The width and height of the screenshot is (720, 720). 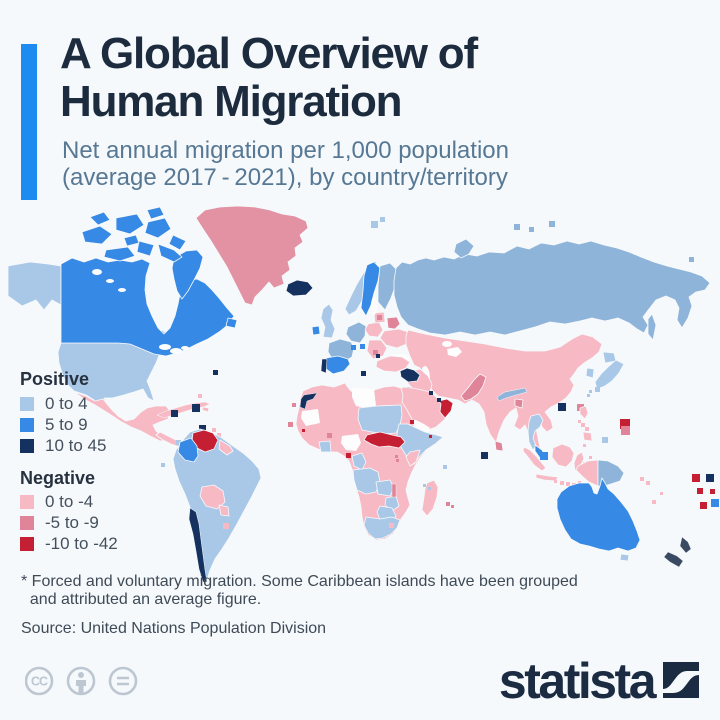 What do you see at coordinates (39, 682) in the screenshot?
I see `svg-text: CC` at bounding box center [39, 682].